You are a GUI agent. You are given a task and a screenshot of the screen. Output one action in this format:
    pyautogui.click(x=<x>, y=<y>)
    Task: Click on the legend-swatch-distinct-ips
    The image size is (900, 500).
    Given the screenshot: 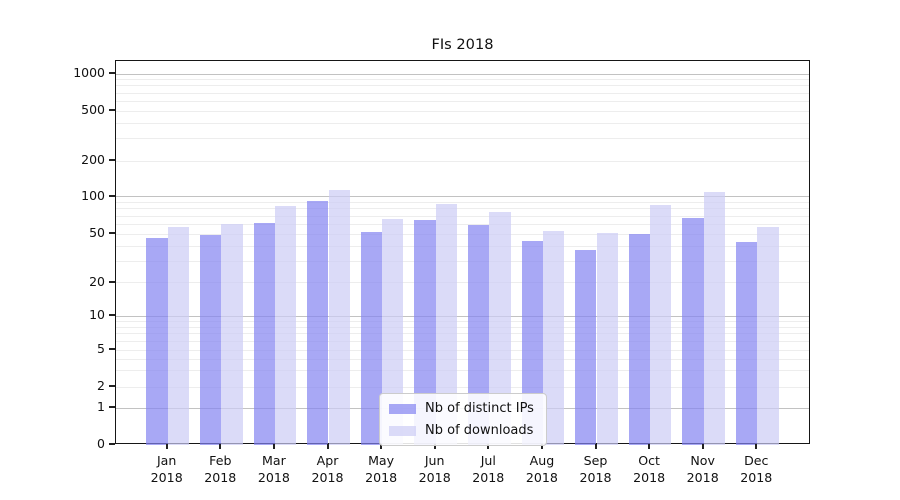 What is the action you would take?
    pyautogui.click(x=402, y=408)
    